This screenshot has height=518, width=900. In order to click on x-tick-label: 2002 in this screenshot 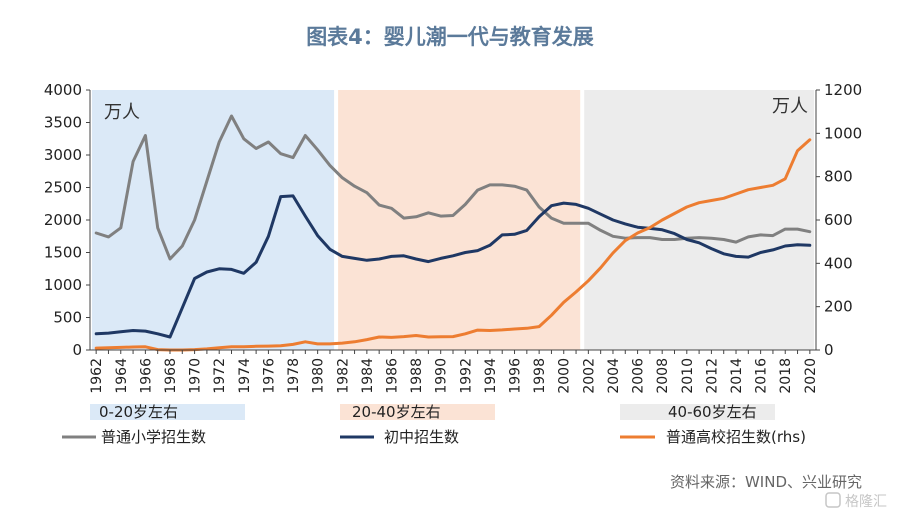, I will do `click(589, 376)`.